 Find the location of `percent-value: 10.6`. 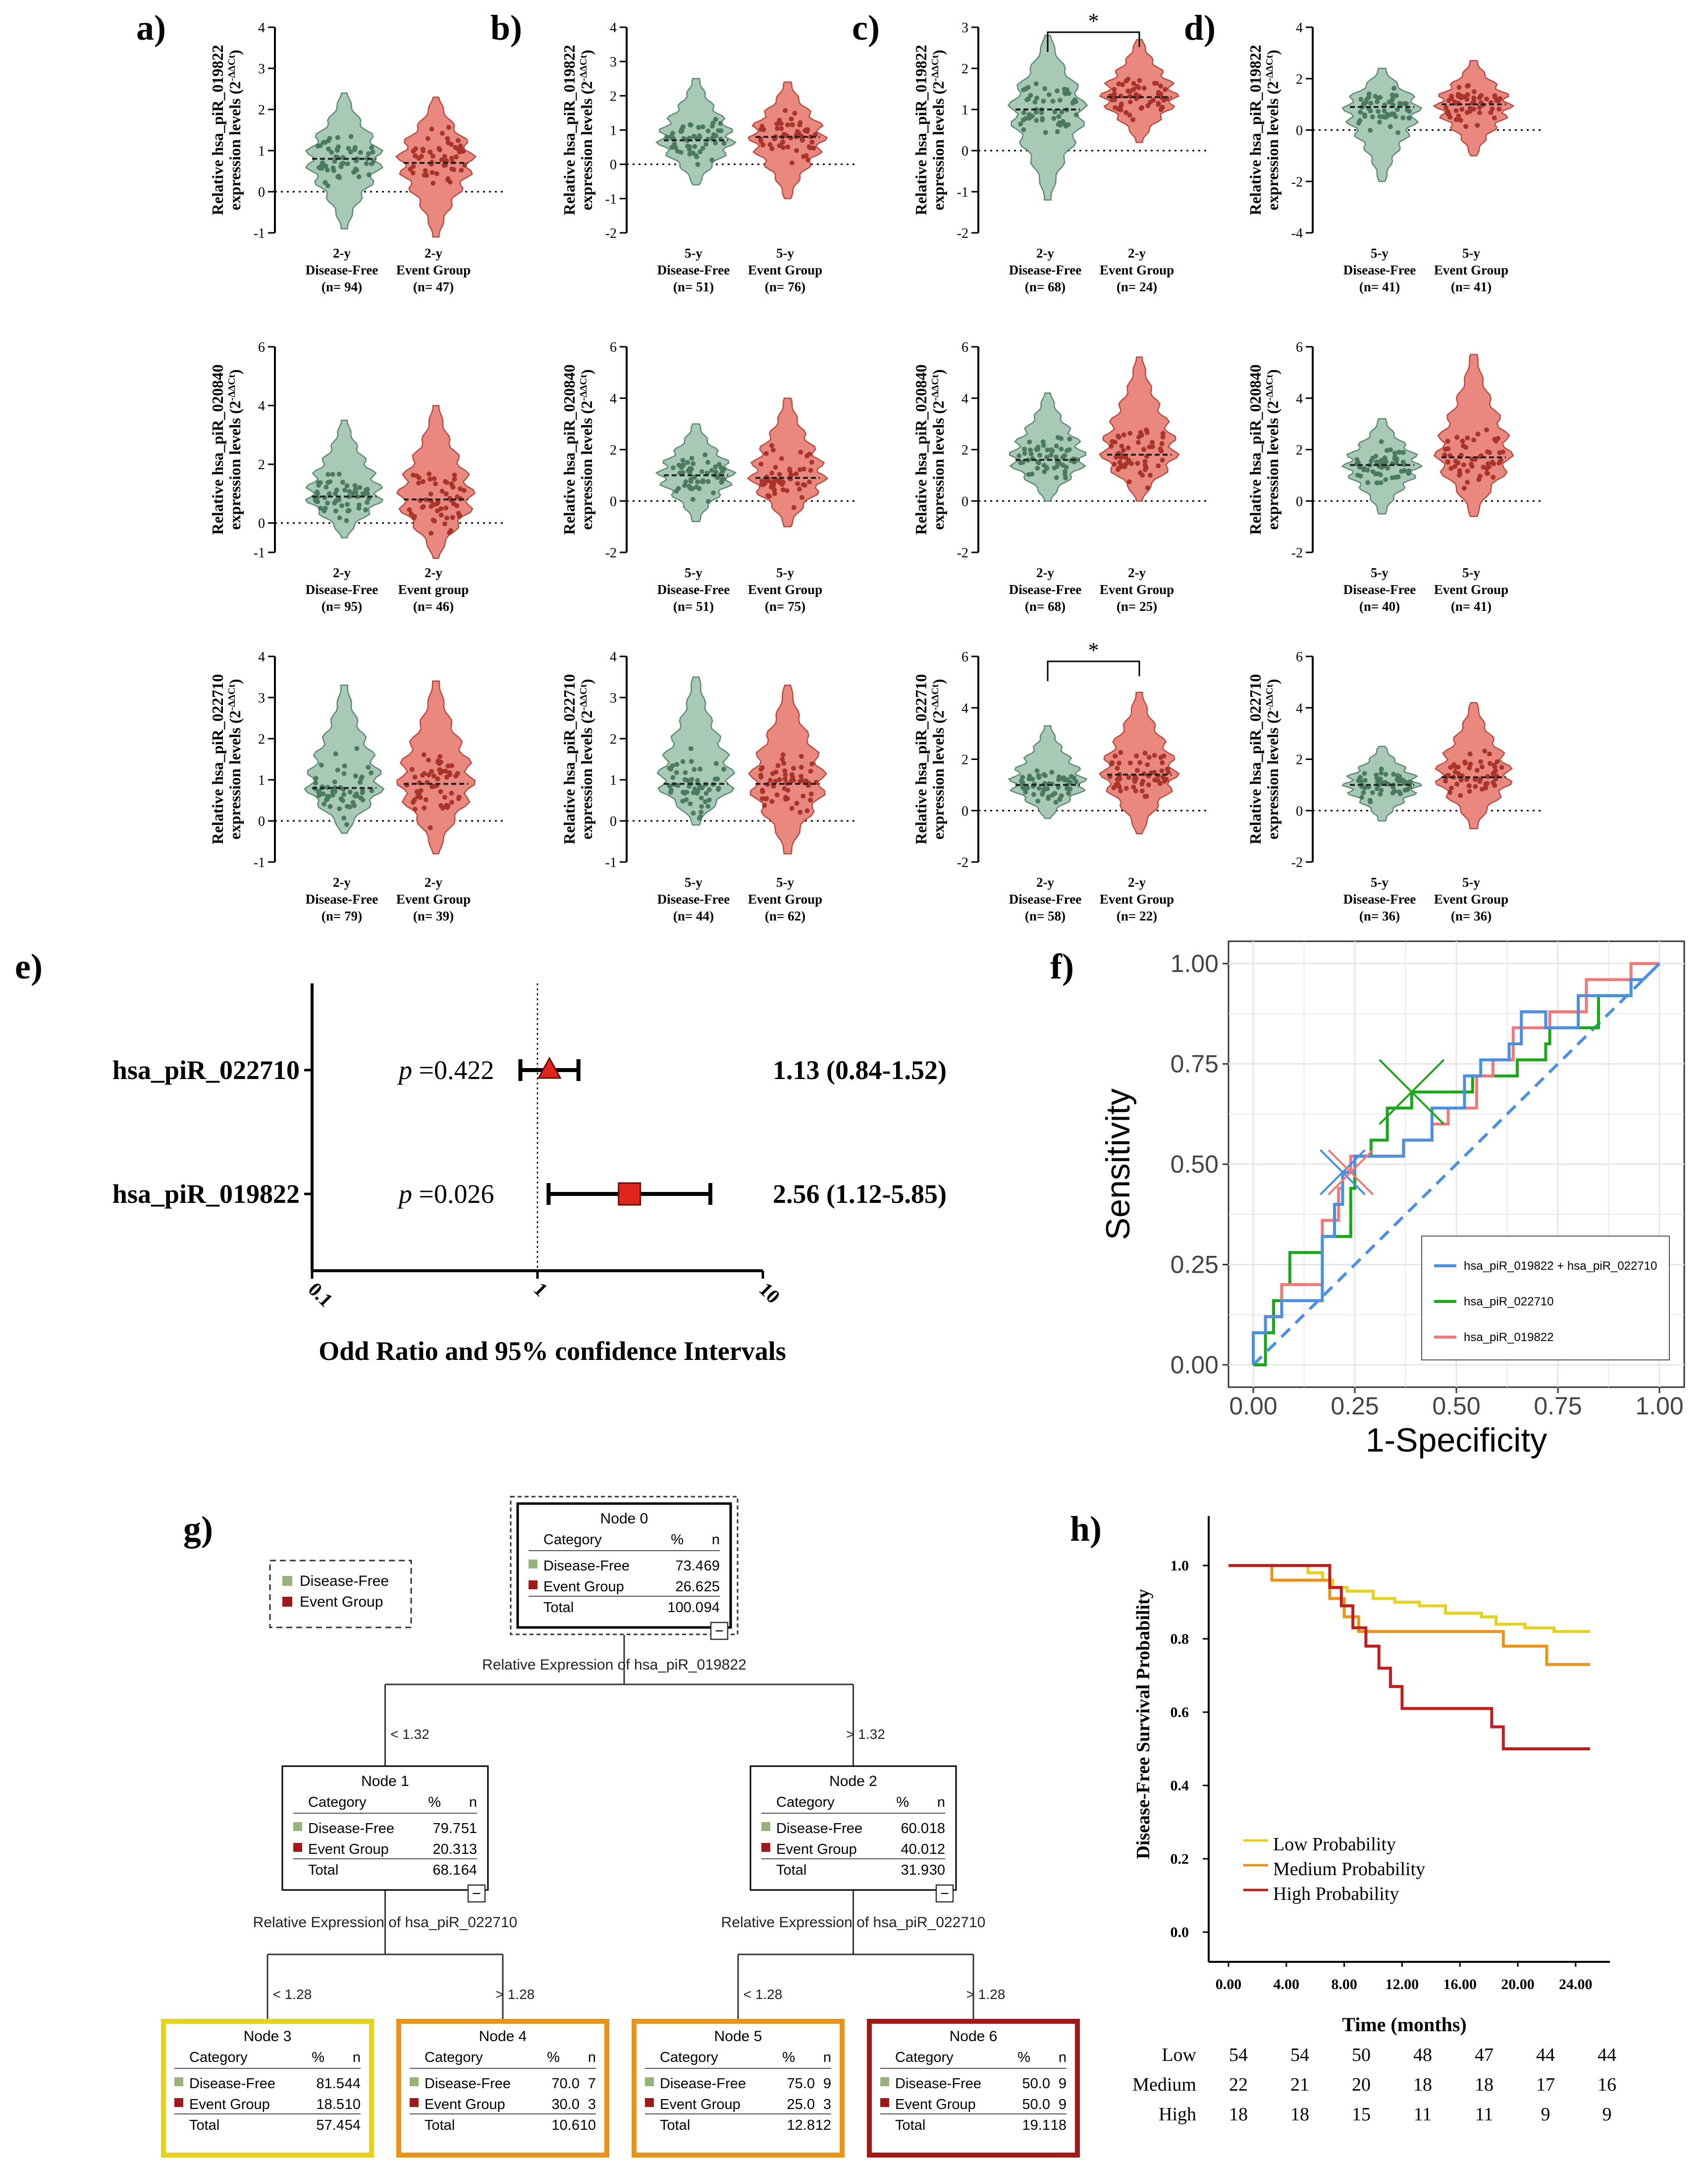

percent-value: 10.6 is located at coordinates (566, 2125).